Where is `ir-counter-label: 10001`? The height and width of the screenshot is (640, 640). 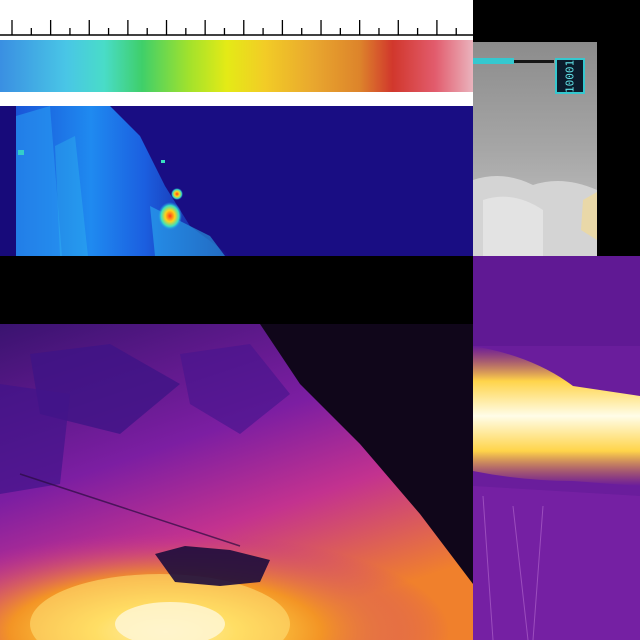
ir-counter-label: 10001 is located at coordinates (570, 76).